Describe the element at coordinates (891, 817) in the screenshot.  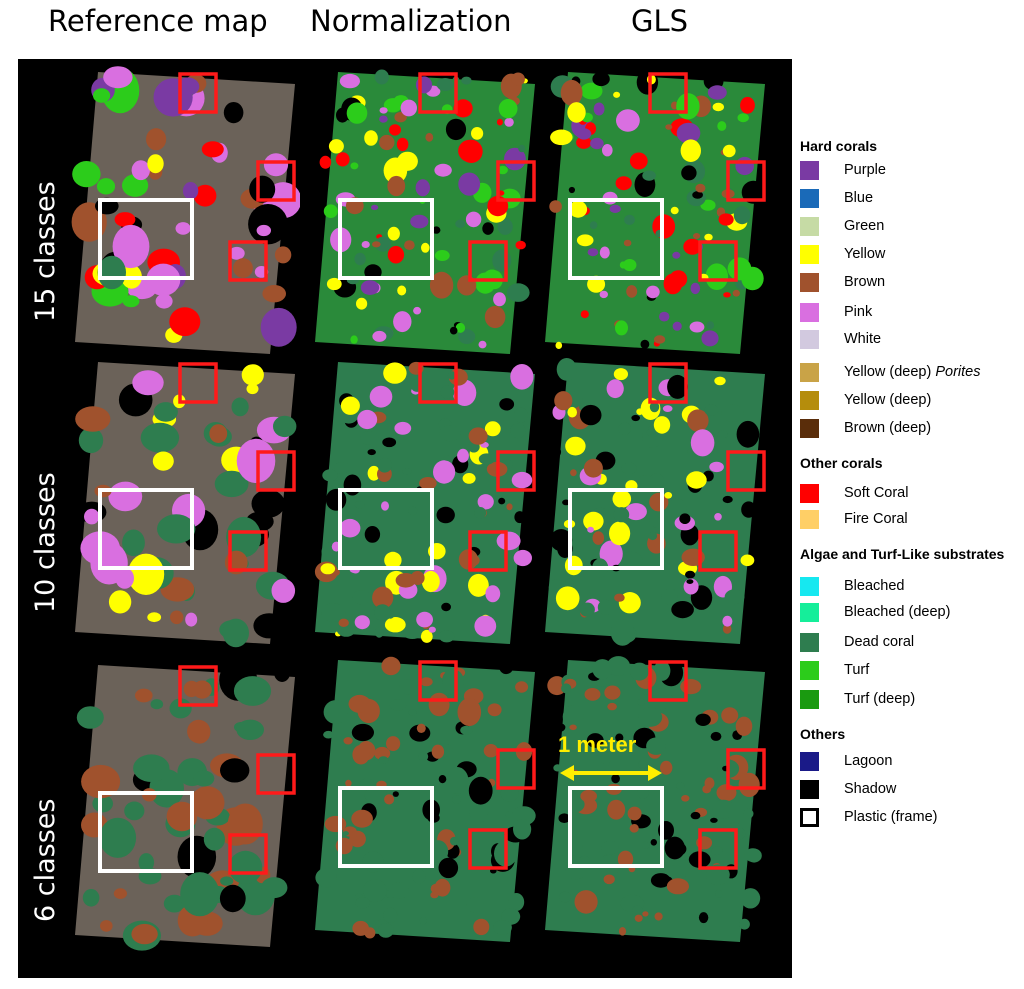
I see `legend-label: Plastic (frame)` at that location.